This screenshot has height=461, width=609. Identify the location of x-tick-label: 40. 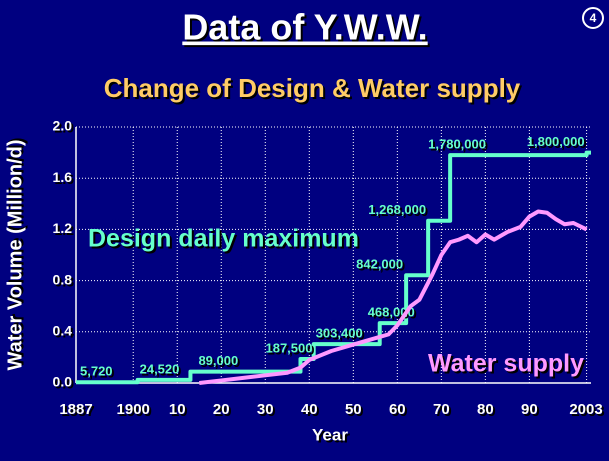
(309, 409).